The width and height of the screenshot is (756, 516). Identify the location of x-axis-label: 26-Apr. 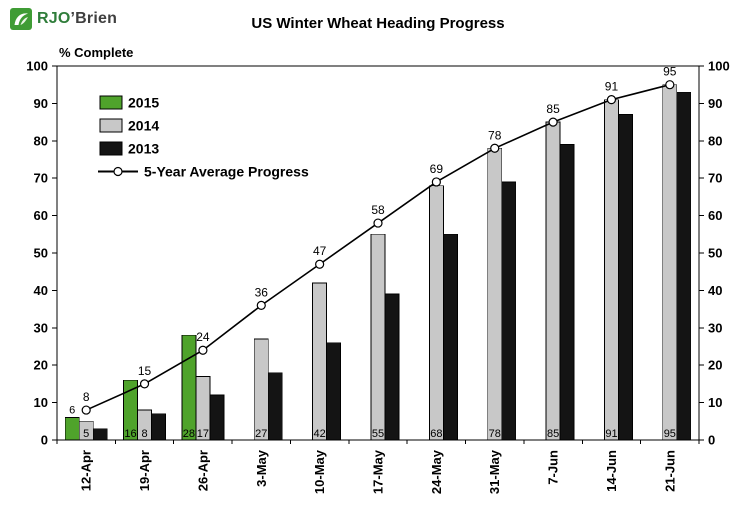
(202, 470).